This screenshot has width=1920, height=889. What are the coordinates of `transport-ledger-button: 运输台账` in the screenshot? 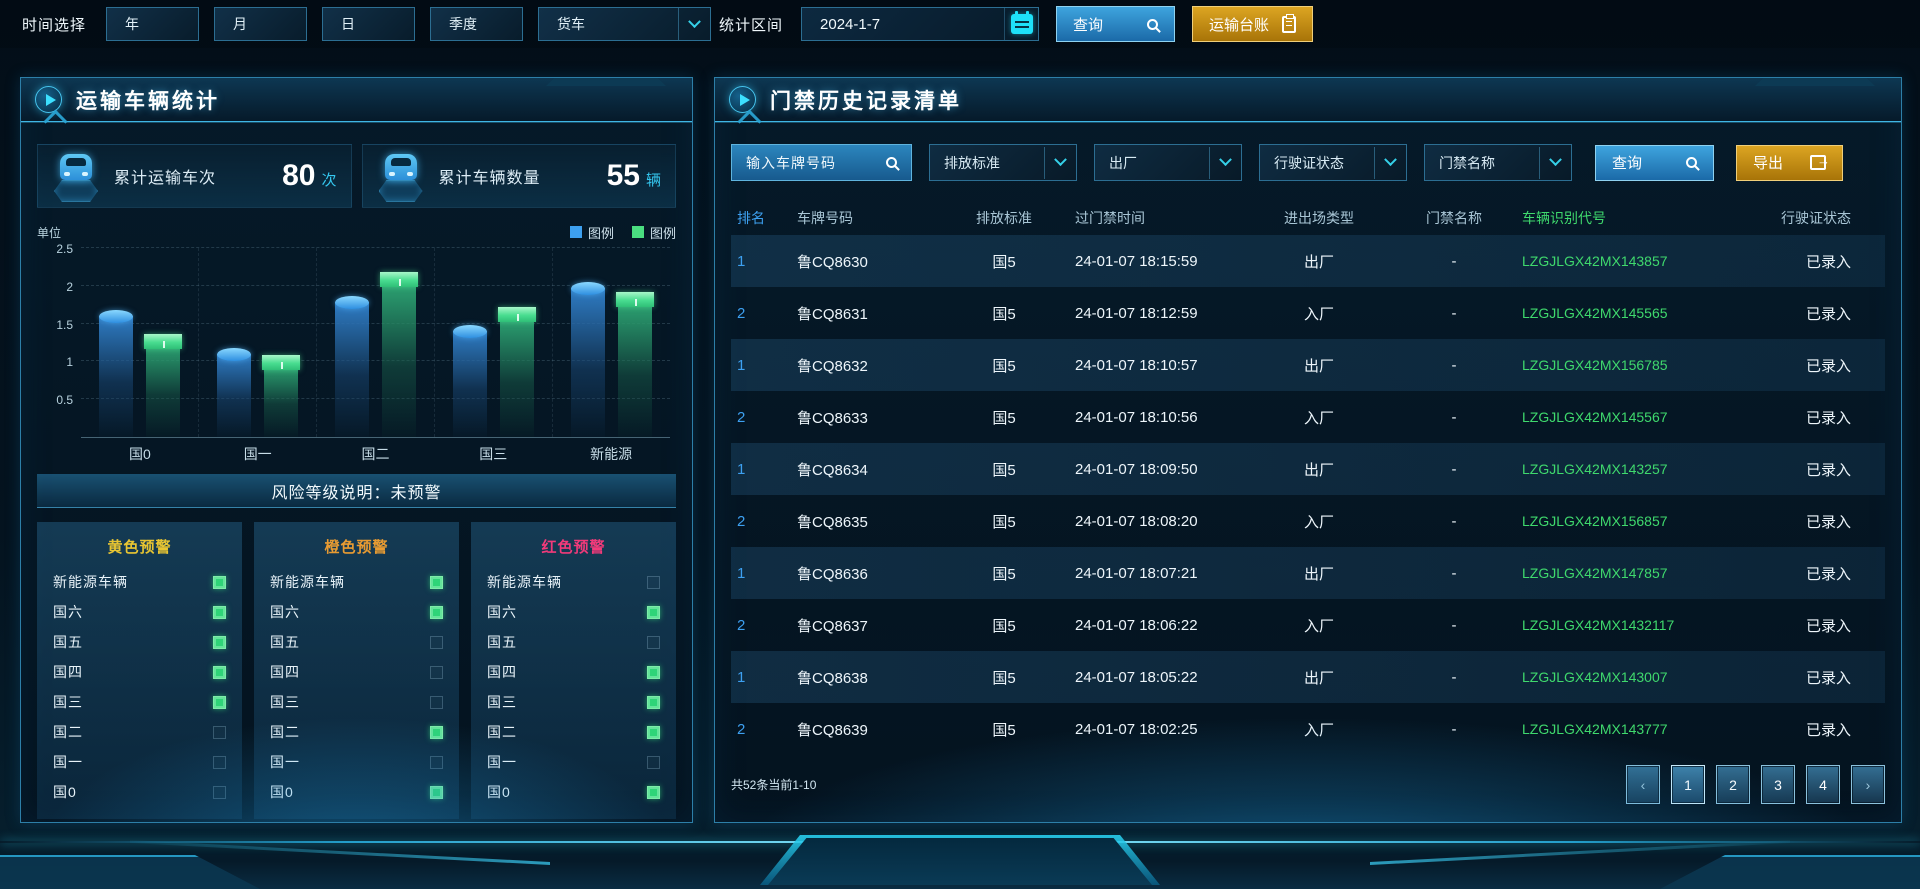 It's located at (1253, 24).